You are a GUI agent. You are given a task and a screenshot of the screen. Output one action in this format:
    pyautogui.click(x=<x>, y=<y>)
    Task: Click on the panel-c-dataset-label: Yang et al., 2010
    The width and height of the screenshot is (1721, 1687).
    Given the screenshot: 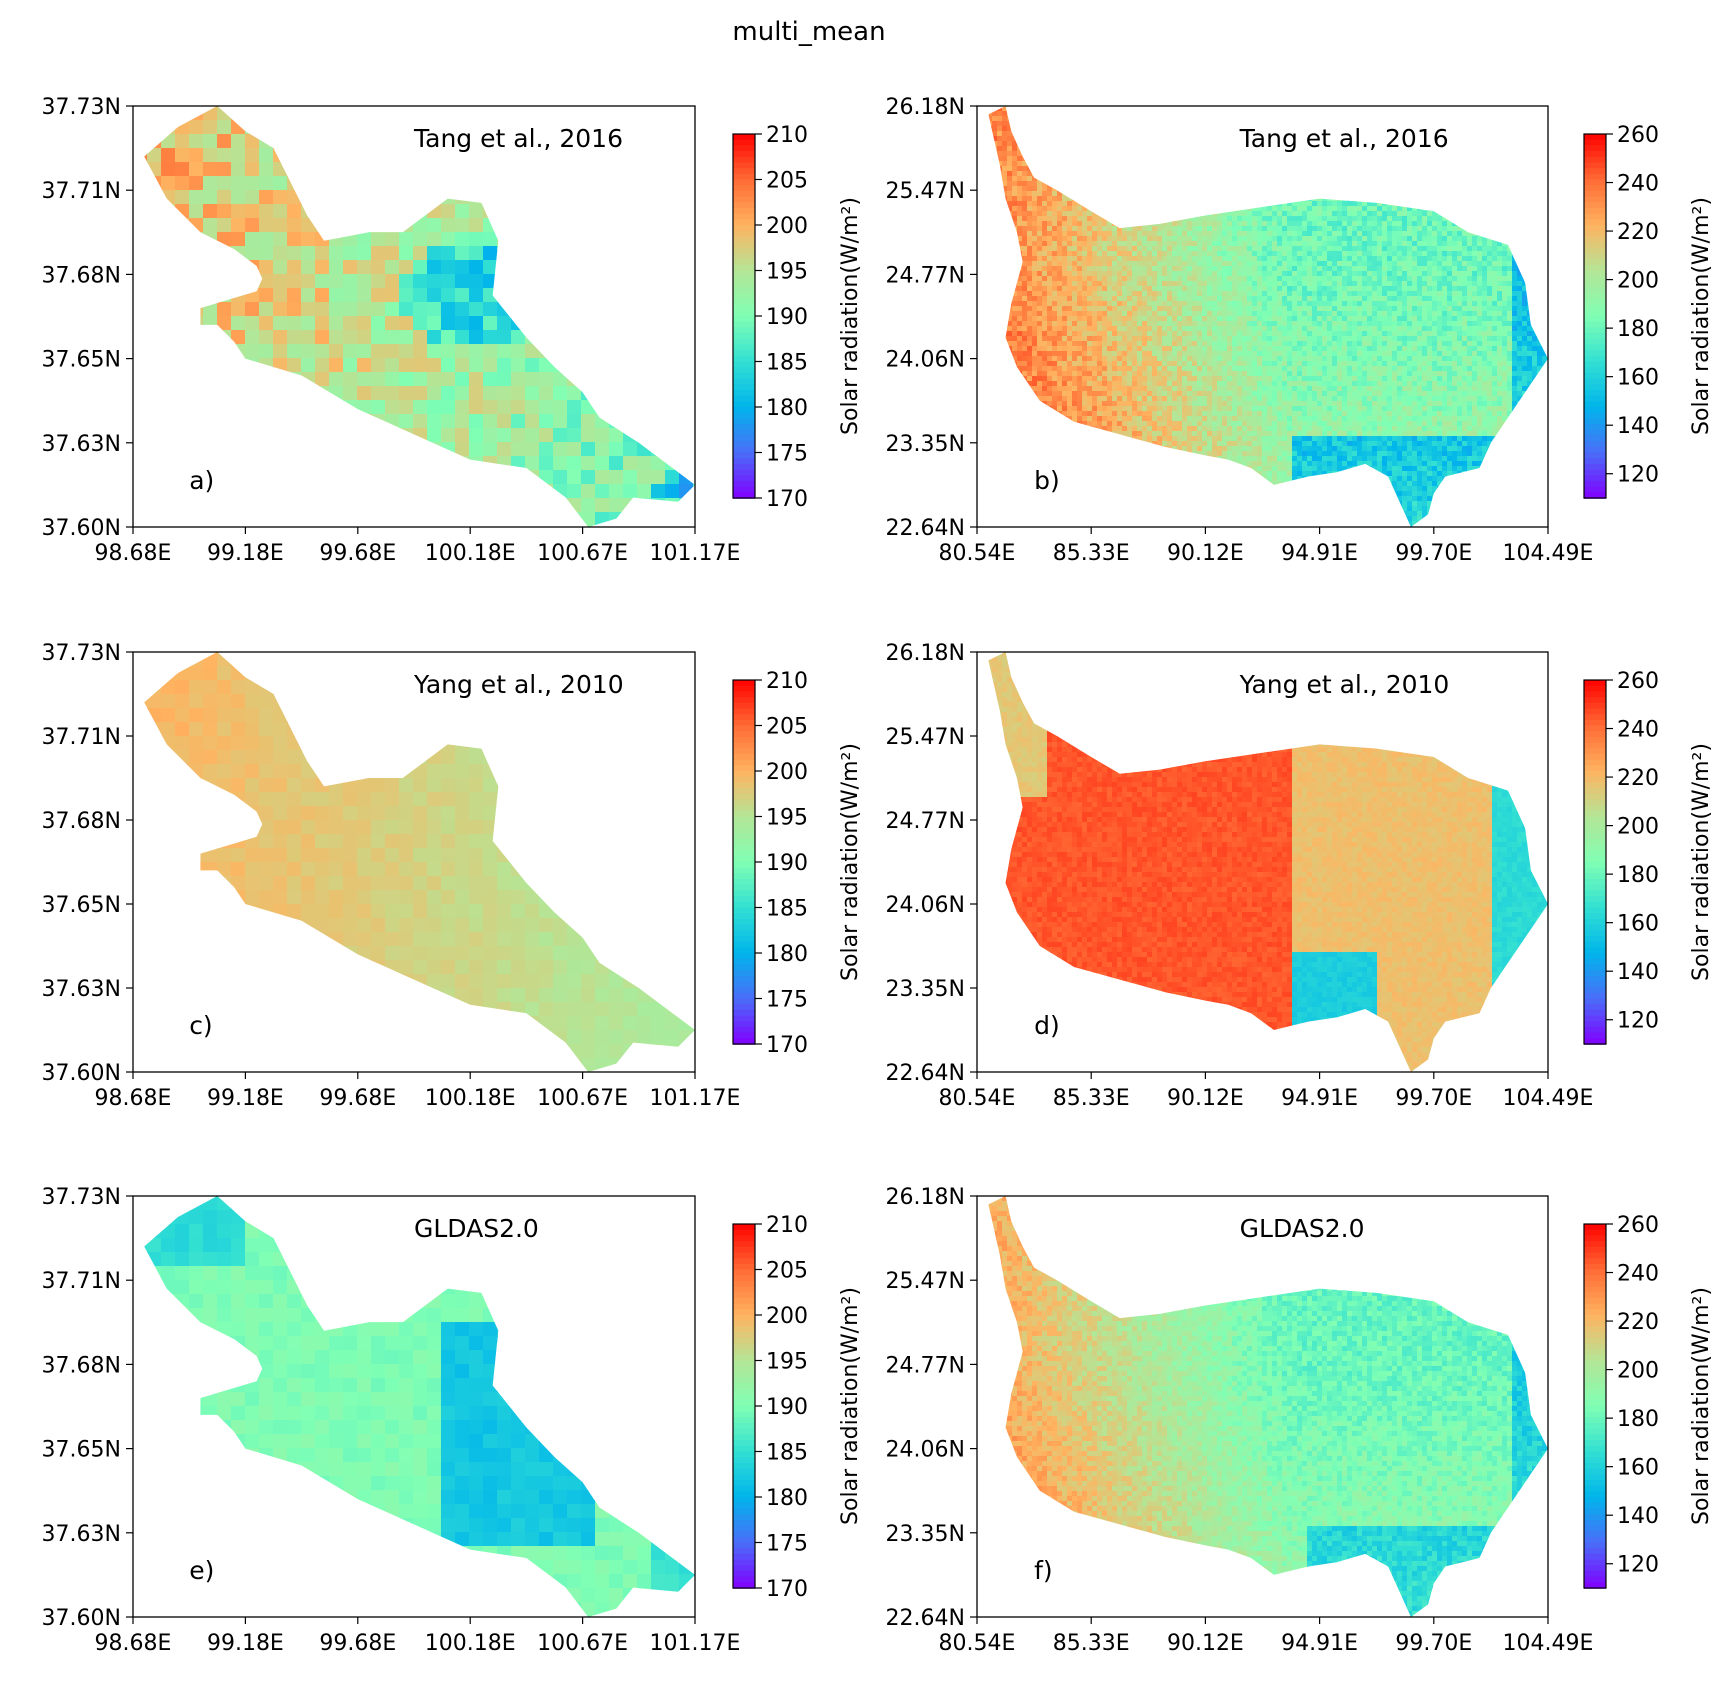 What is the action you would take?
    pyautogui.click(x=518, y=684)
    